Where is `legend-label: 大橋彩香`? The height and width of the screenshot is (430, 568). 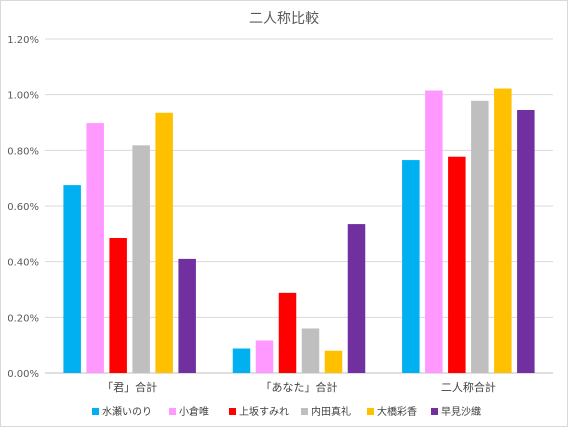
legend-label: 大橋彩香 is located at coordinates (397, 411).